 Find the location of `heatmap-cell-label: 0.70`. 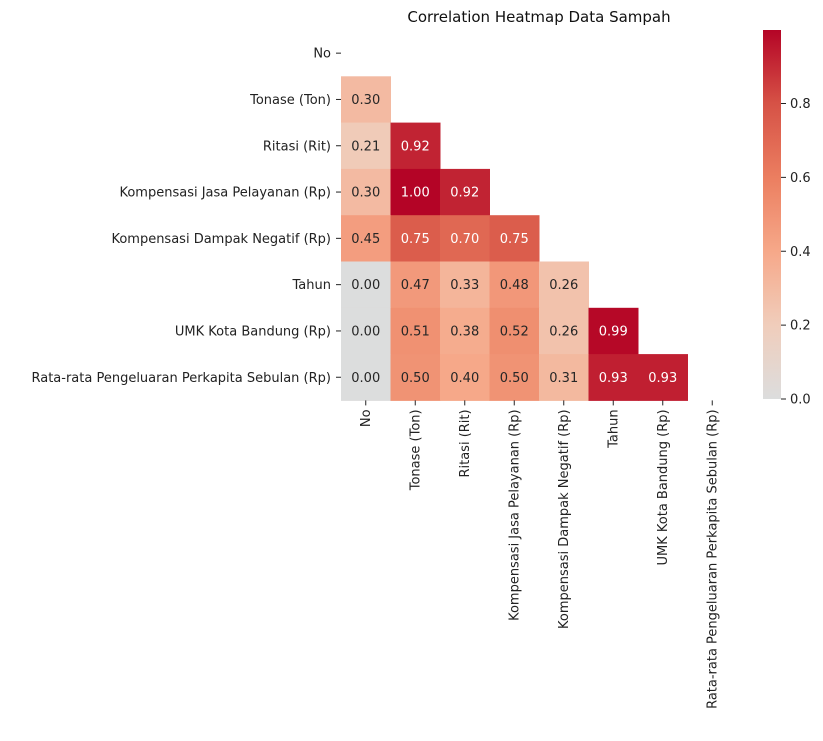

heatmap-cell-label: 0.70 is located at coordinates (464, 239).